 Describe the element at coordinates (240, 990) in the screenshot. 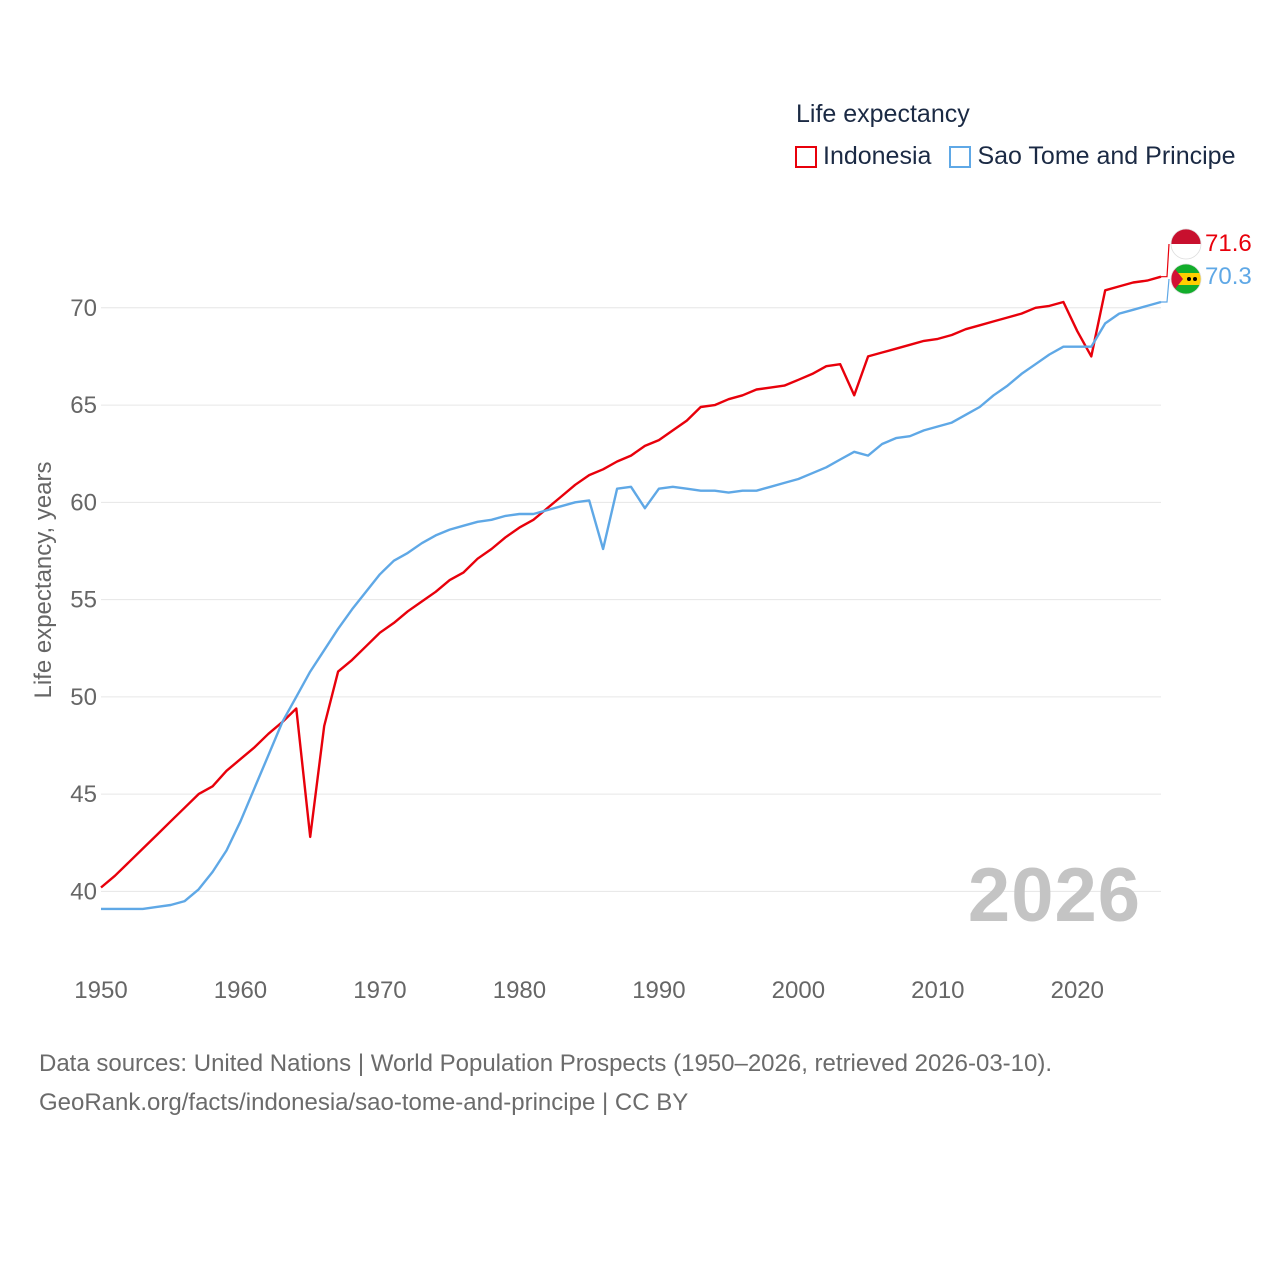

I see `x-tick-label: 1960` at that location.